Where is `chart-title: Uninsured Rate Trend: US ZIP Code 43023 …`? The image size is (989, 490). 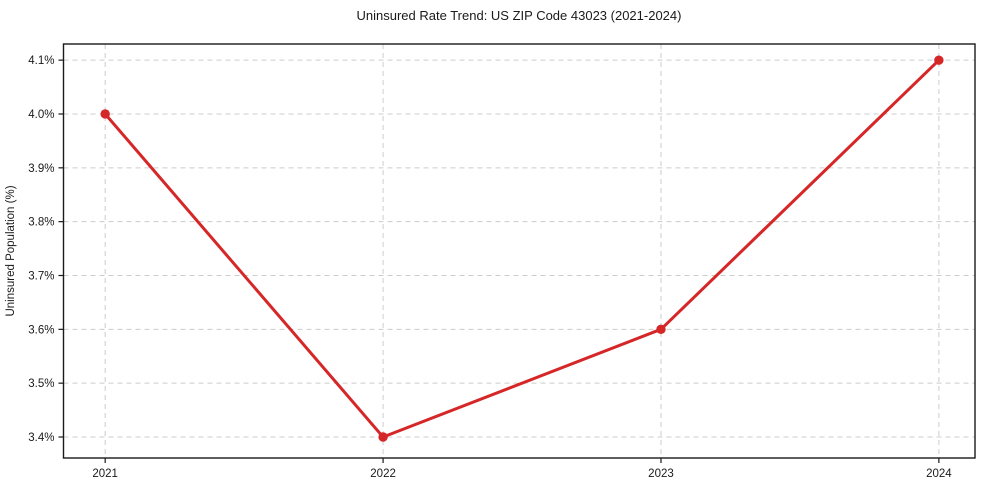 chart-title: Uninsured Rate Trend: US ZIP Code 43023 … is located at coordinates (519, 15).